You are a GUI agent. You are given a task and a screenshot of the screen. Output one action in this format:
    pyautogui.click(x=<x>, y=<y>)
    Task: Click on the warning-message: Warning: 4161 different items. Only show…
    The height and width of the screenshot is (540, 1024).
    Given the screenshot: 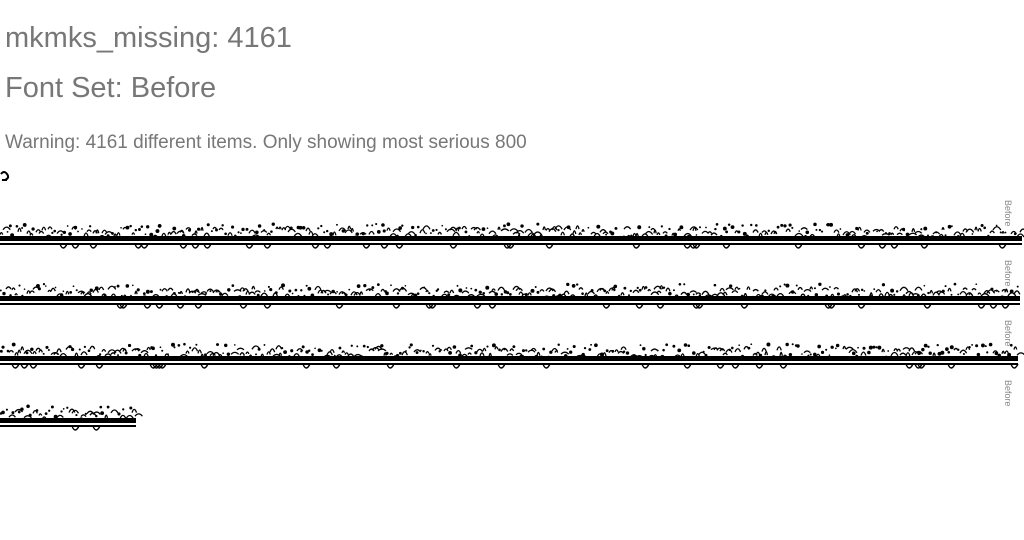 What is the action you would take?
    pyautogui.click(x=266, y=142)
    